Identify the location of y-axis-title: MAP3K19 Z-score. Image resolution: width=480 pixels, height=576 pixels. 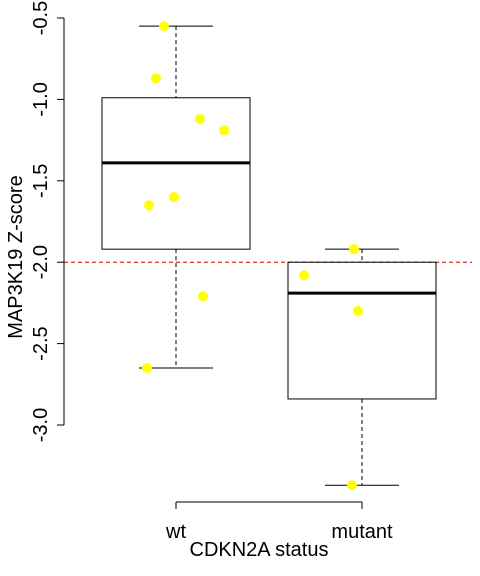
(16, 256).